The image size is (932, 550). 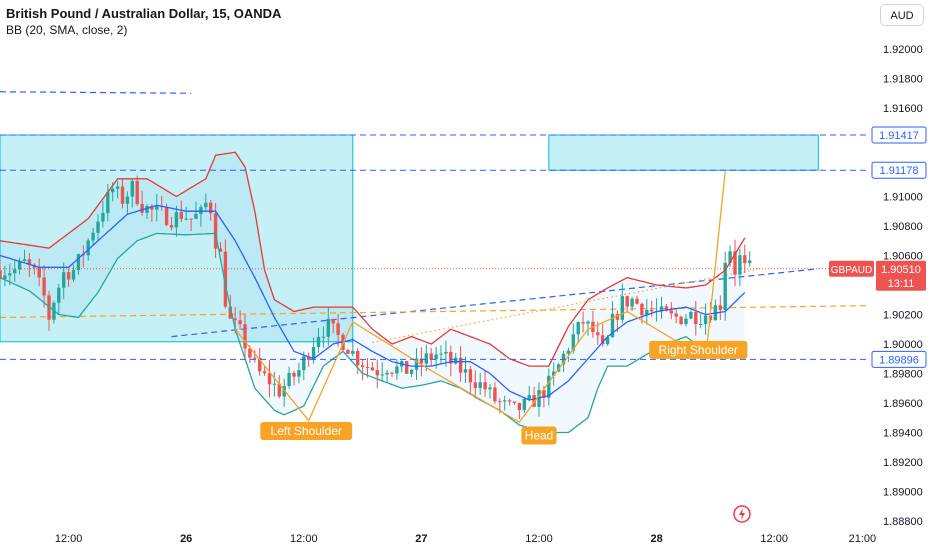 What do you see at coordinates (901, 284) in the screenshot?
I see `countdown-label: 13:11` at bounding box center [901, 284].